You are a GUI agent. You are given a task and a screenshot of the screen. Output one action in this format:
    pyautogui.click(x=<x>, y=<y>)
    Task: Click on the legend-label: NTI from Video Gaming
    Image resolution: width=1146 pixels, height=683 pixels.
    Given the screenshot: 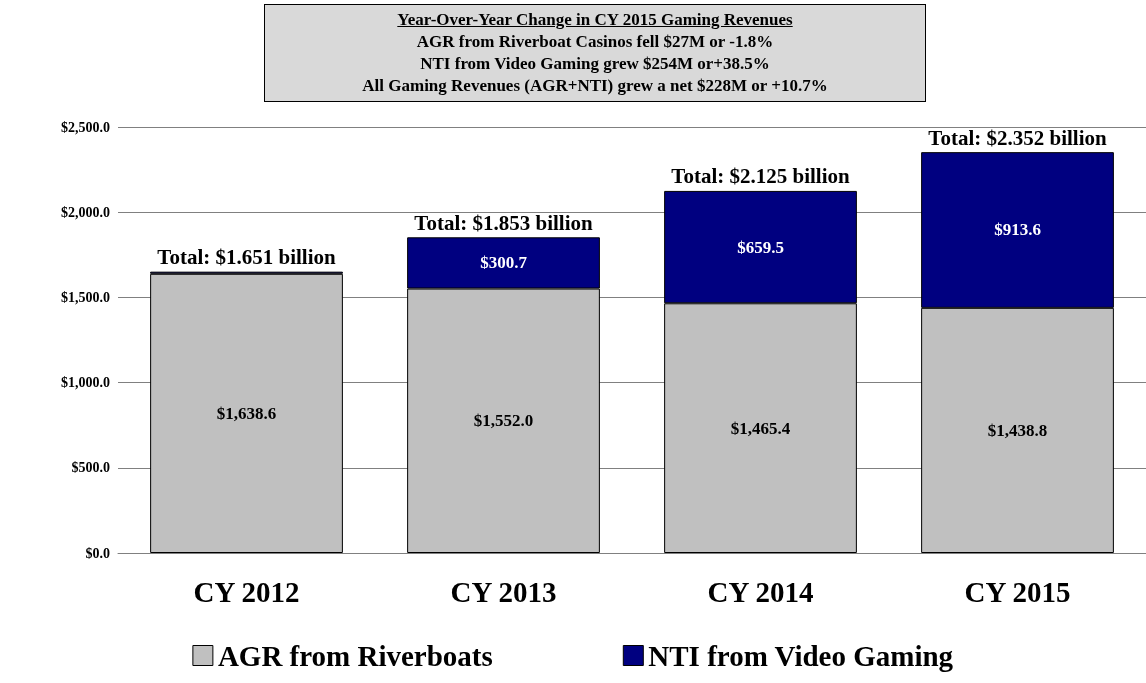 What is the action you would take?
    pyautogui.click(x=801, y=655)
    